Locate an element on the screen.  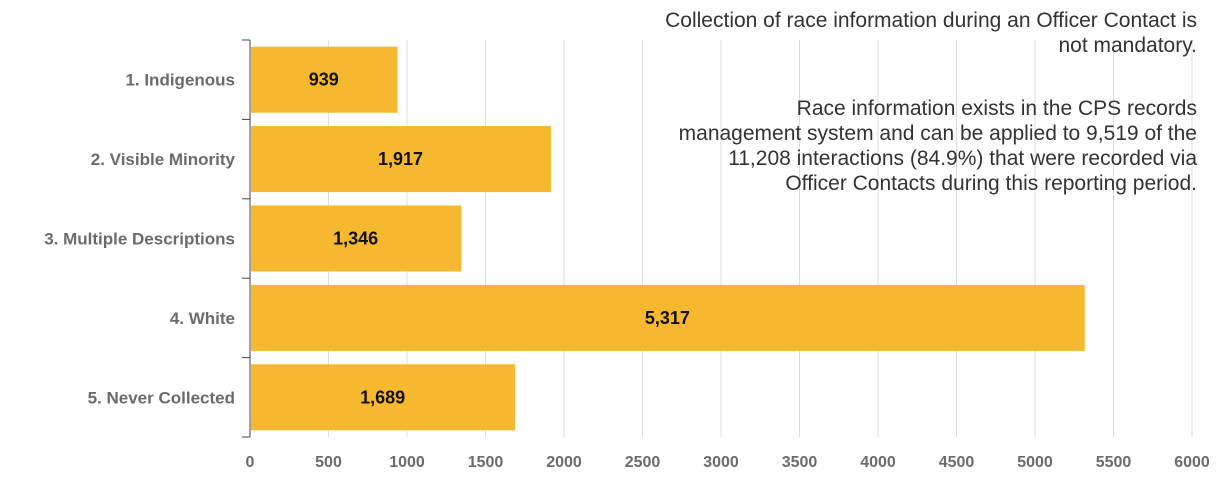
x-tick-label: 2000 is located at coordinates (564, 462).